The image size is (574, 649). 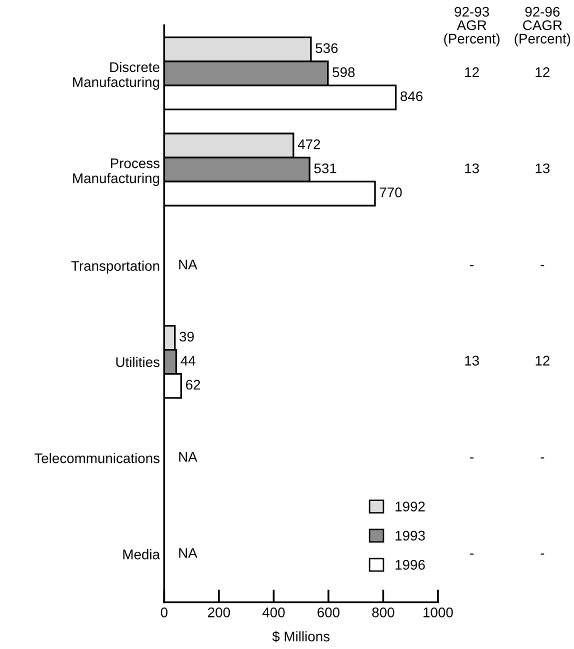 What do you see at coordinates (472, 26) in the screenshot?
I see `text: 92-93 AGR (Percent)` at bounding box center [472, 26].